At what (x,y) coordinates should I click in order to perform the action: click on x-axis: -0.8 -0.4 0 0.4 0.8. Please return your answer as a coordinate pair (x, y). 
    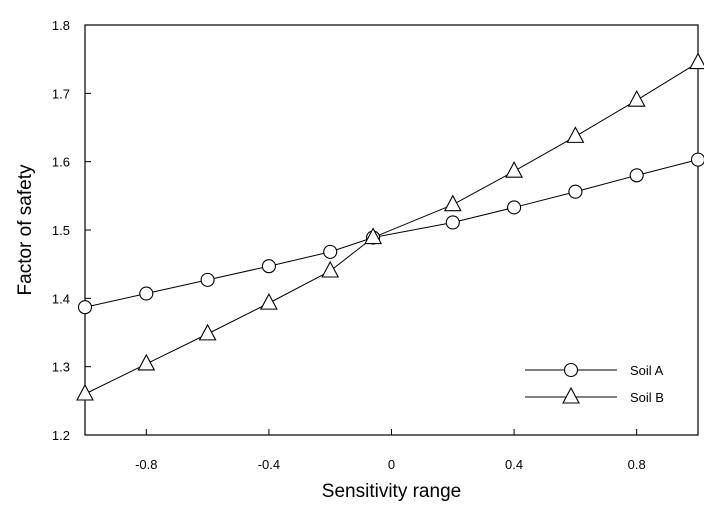
    Looking at the image, I should click on (390, 450).